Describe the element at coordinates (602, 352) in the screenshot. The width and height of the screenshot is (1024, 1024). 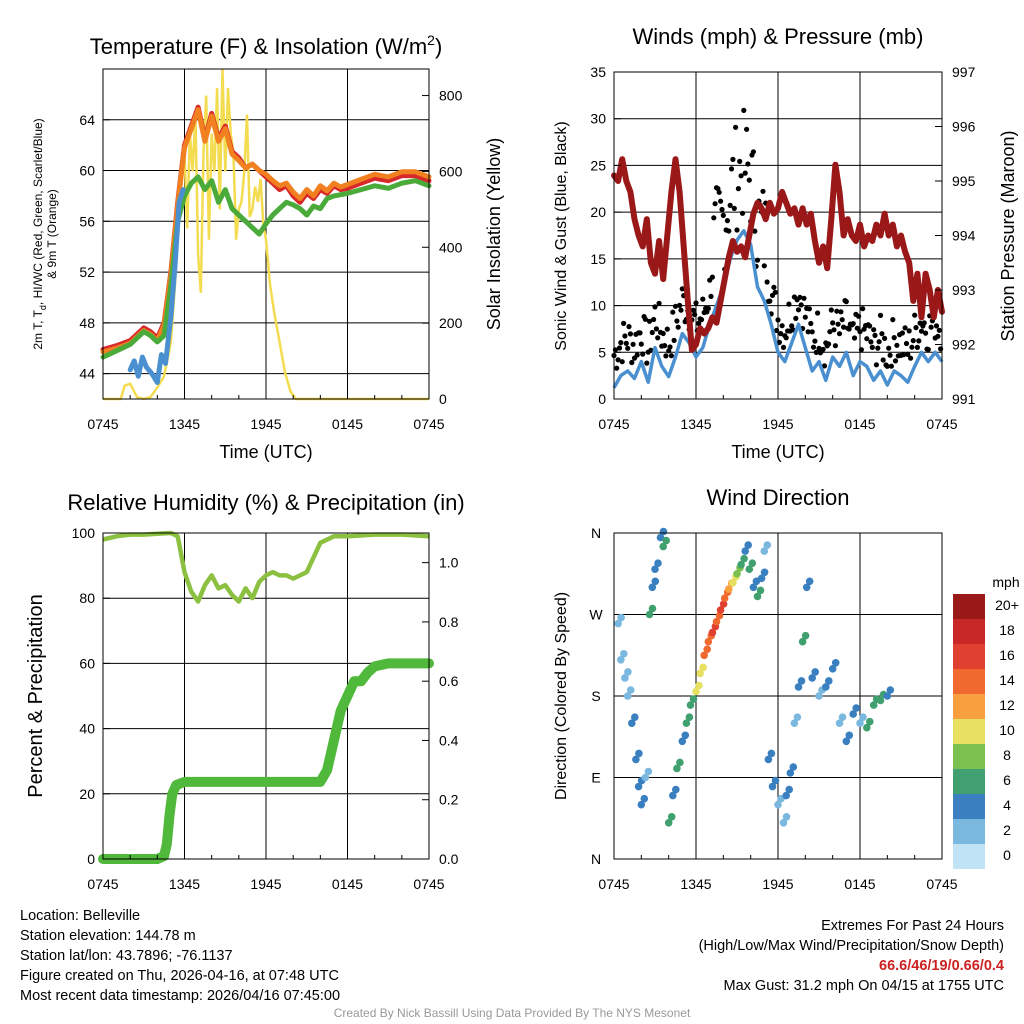
I see `y-tick-label: 5` at that location.